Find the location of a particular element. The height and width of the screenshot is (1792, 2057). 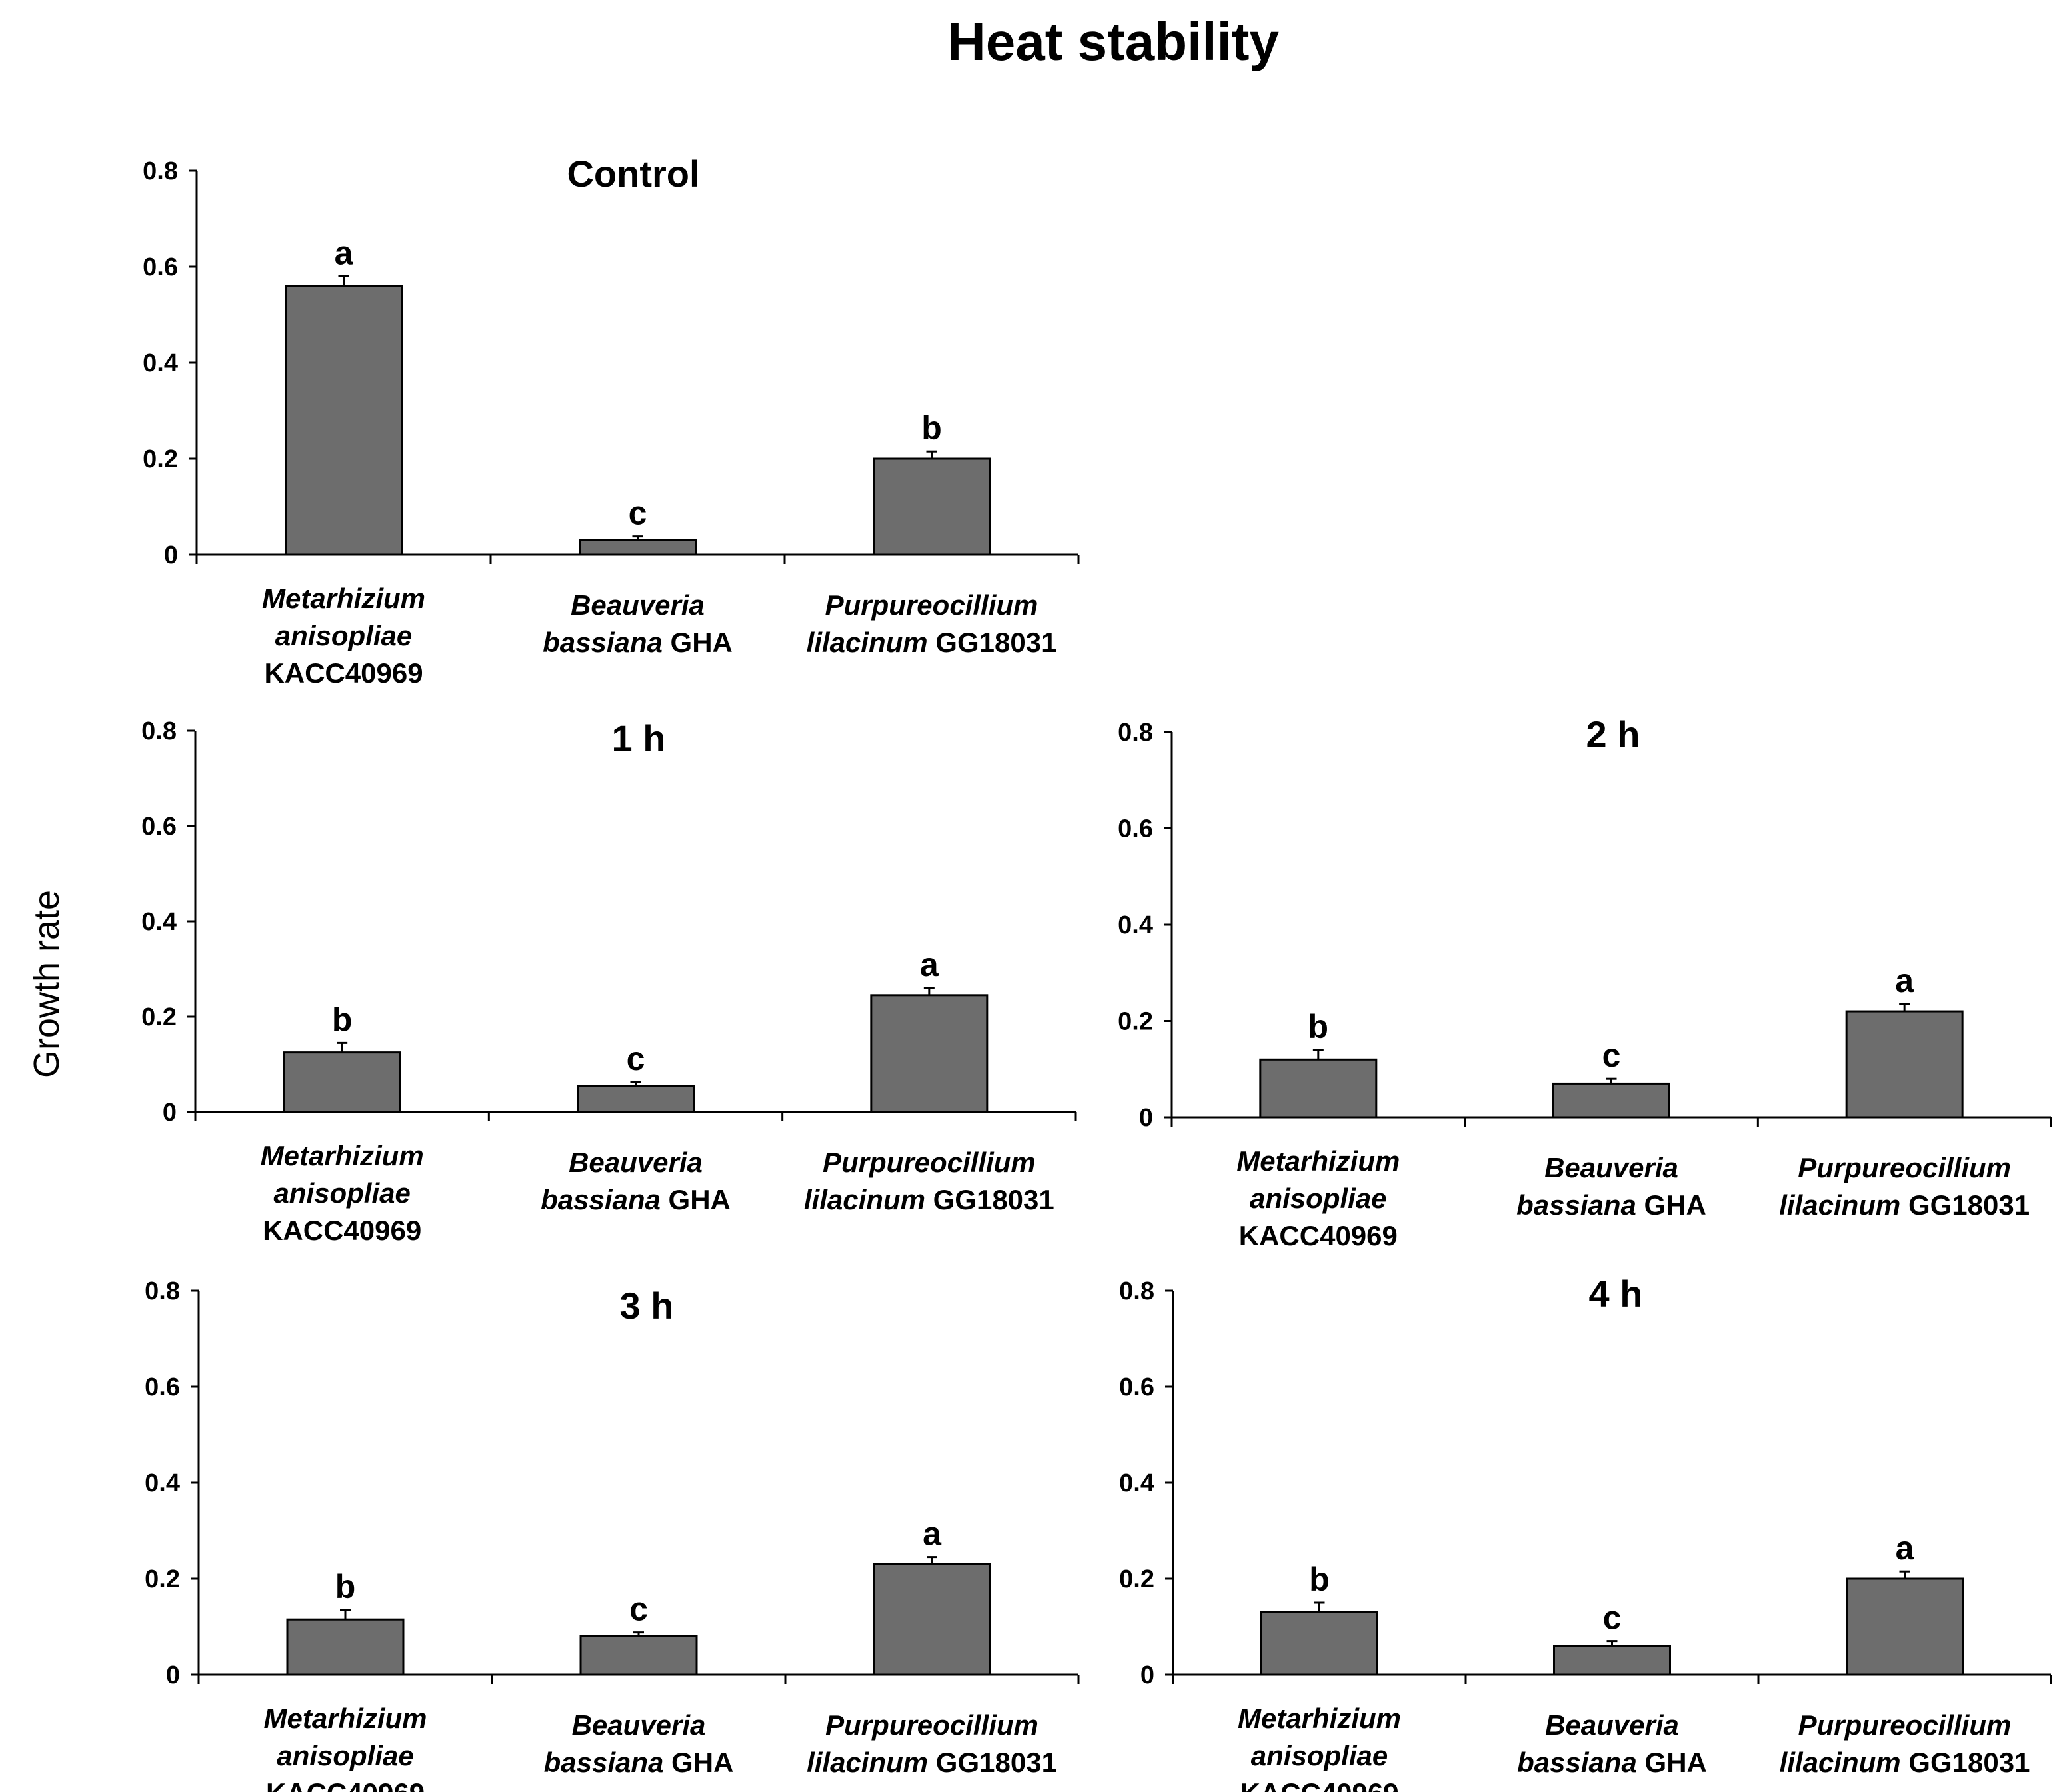

panel-title: 4 h is located at coordinates (1616, 1294).